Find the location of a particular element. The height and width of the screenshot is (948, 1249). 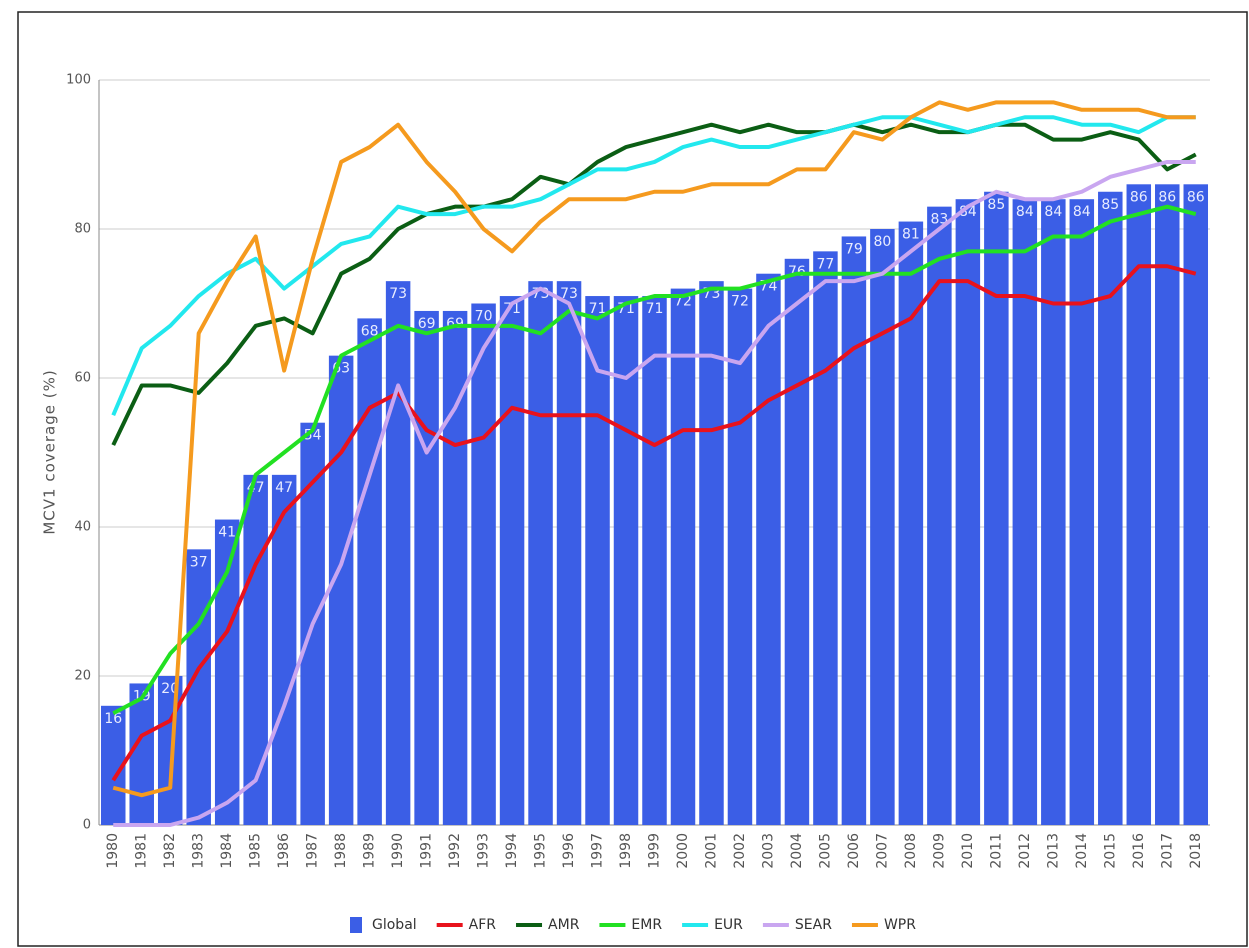

x-tick-label: 1983 is located at coordinates (199, 851).